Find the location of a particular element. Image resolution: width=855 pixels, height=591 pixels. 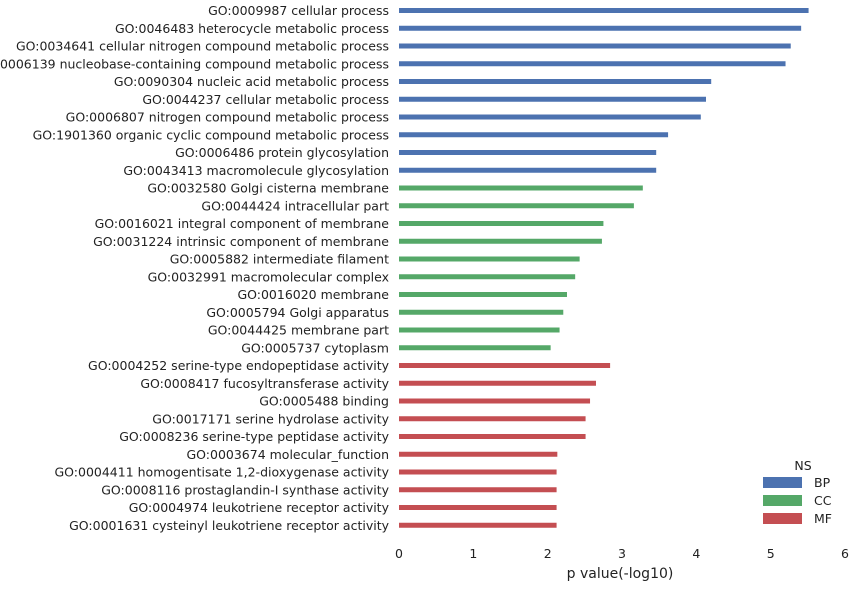

legend-swatch-bp is located at coordinates (782, 482).